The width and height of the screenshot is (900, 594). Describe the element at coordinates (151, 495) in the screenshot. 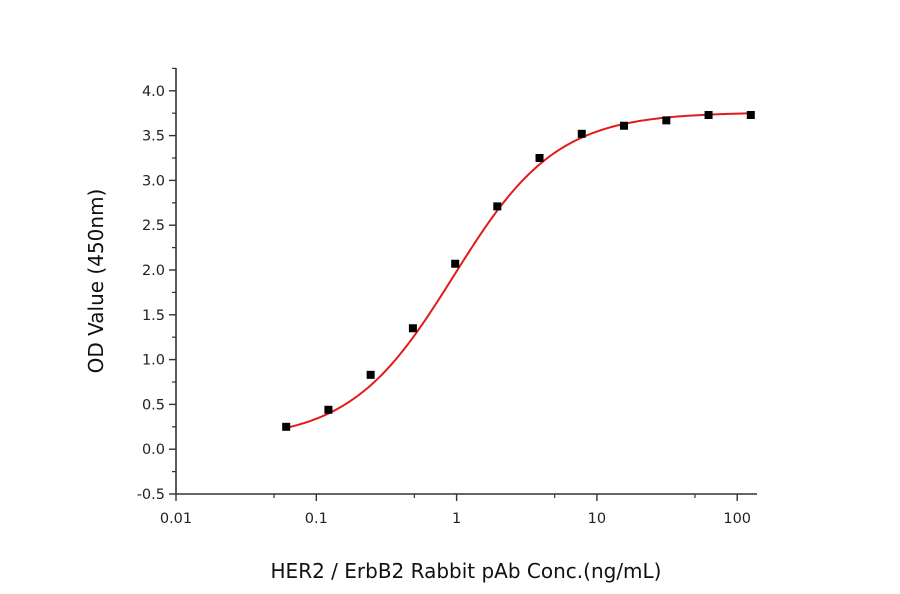

I see `y-tick-label: -0.5` at that location.